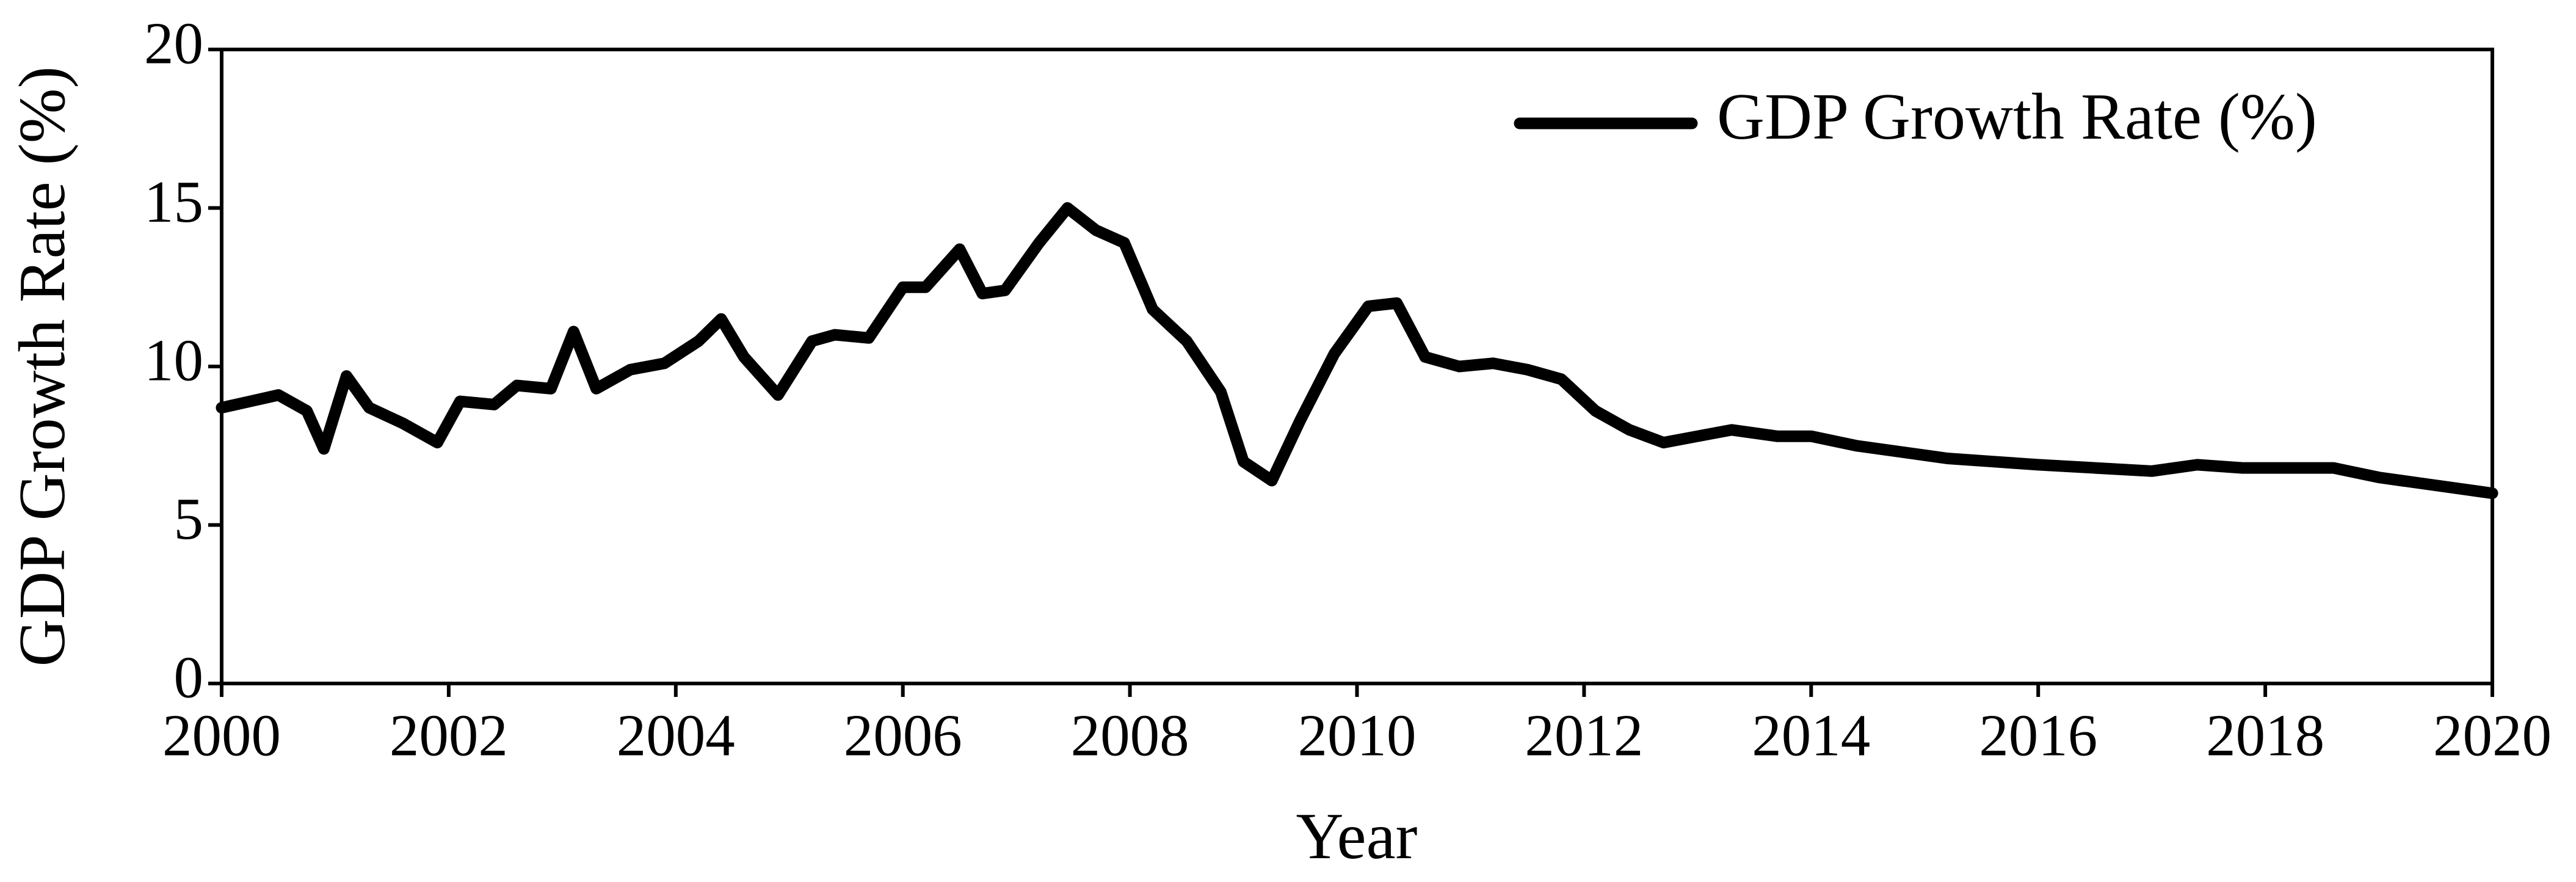  What do you see at coordinates (1357, 735) in the screenshot?
I see `x-tick-label: 2010` at bounding box center [1357, 735].